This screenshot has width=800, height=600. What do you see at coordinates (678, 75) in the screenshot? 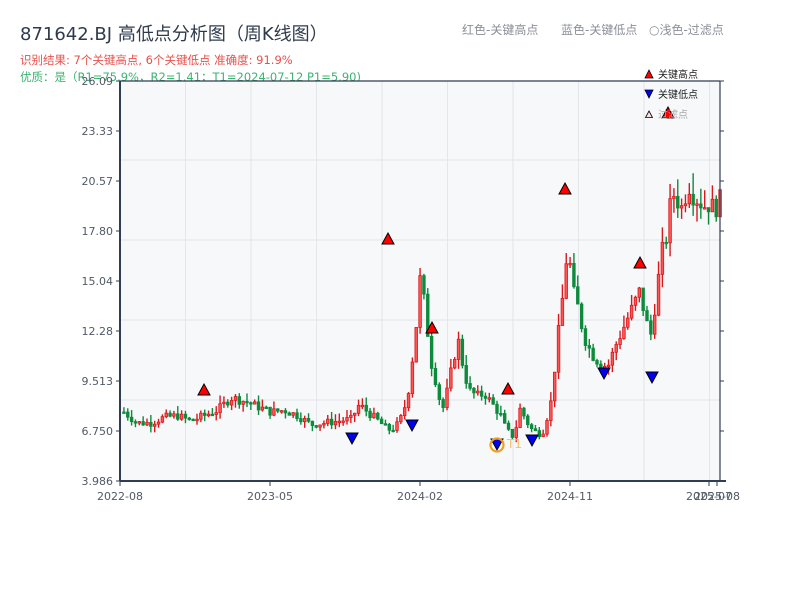
I see `inner-legend-high-label: 关键高点` at bounding box center [678, 75].